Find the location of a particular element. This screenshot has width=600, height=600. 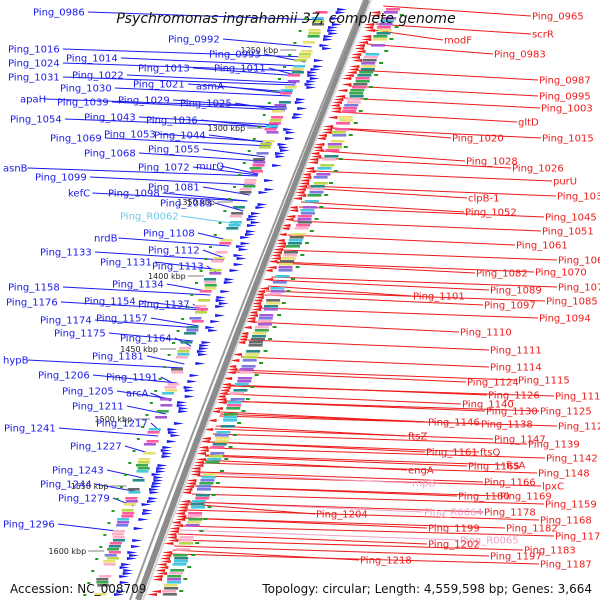

gene-label-left: Ping_1072 is located at coordinates (164, 168).